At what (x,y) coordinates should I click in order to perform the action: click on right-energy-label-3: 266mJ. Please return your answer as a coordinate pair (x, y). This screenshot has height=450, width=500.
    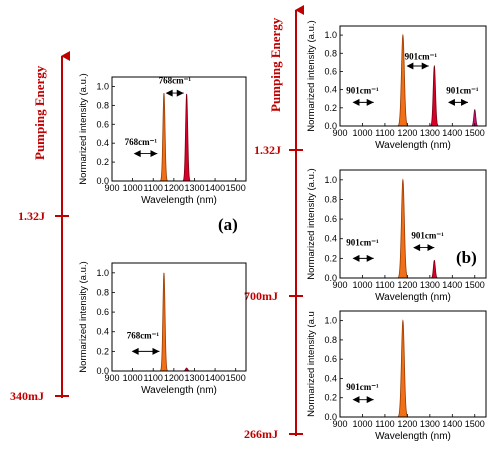
    Looking at the image, I should click on (261, 434).